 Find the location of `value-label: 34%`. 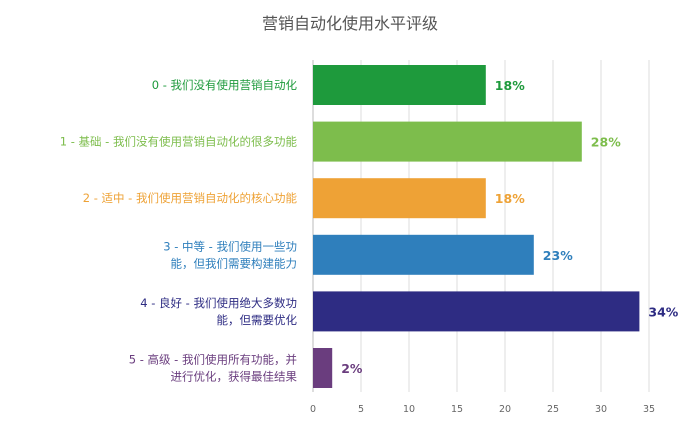

value-label: 34% is located at coordinates (663, 311).